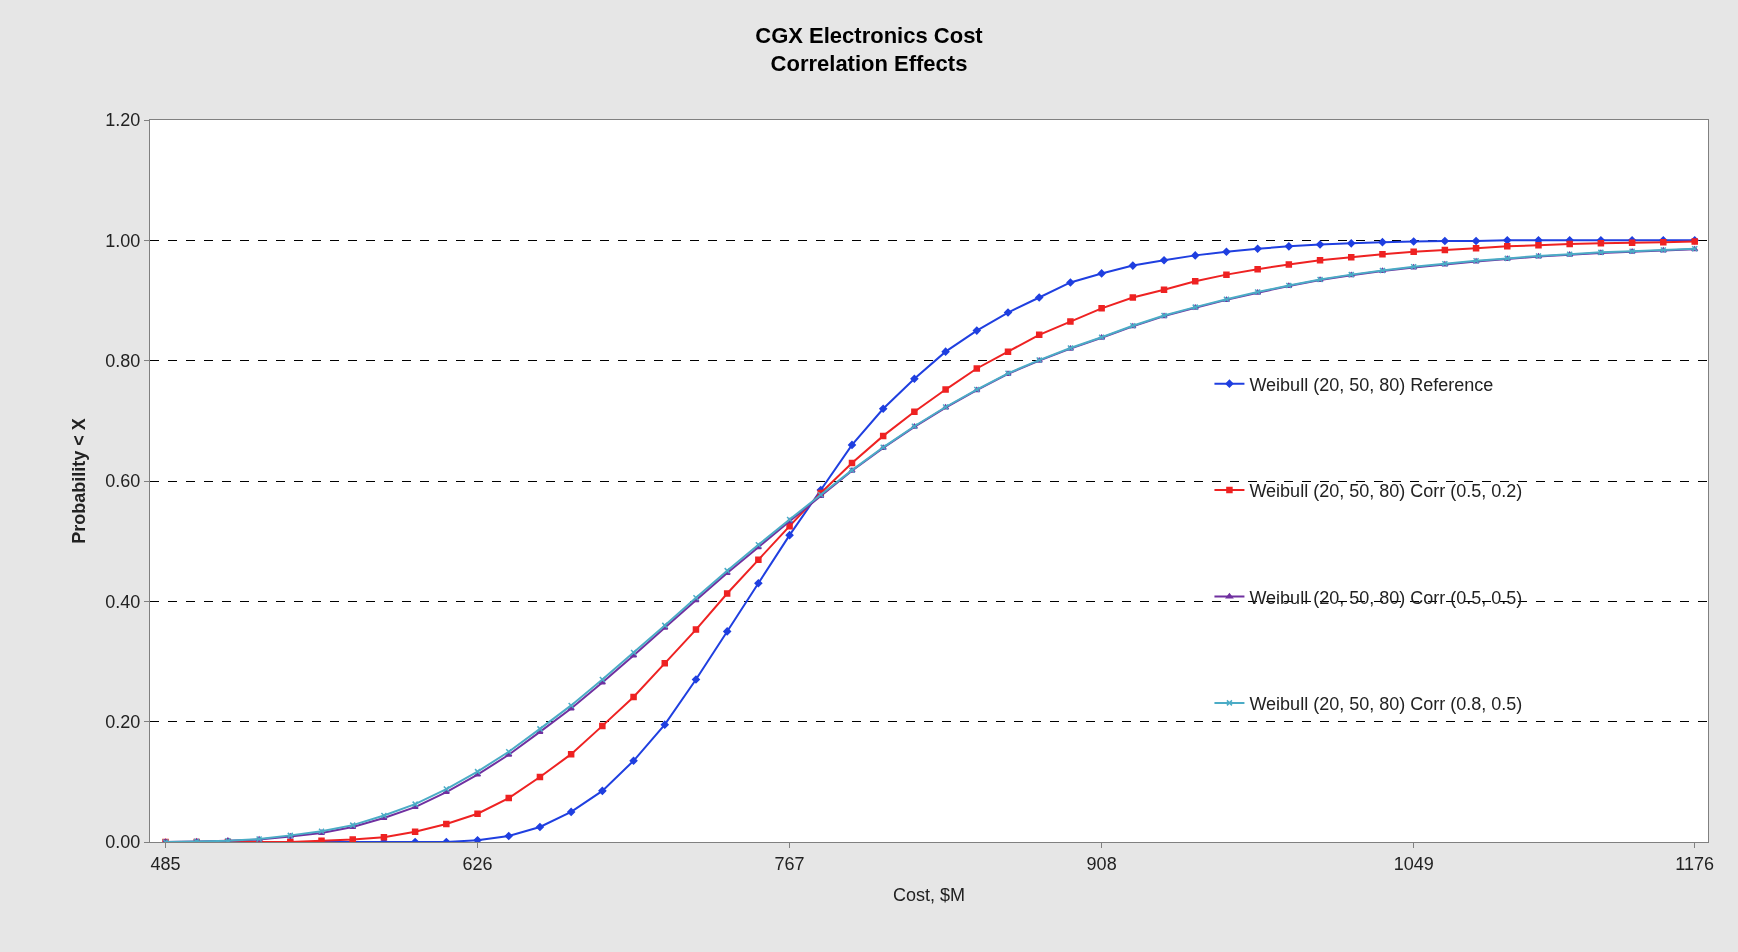 This screenshot has width=1738, height=952. What do you see at coordinates (1386, 491) in the screenshot?
I see `legend-label: Weibull (20, 50, 80) Corr (0.5, 0.2)` at bounding box center [1386, 491].